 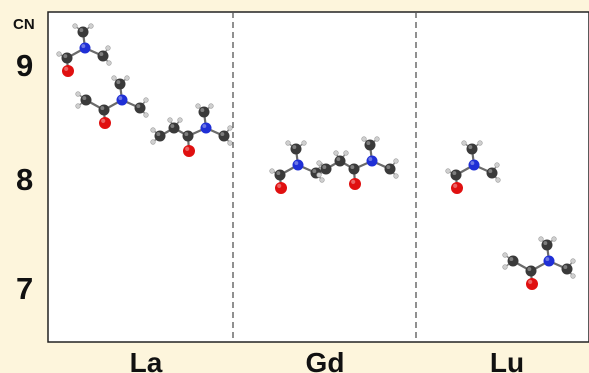 I want to click on y-tick-label-7: 7, so click(x=24, y=288).